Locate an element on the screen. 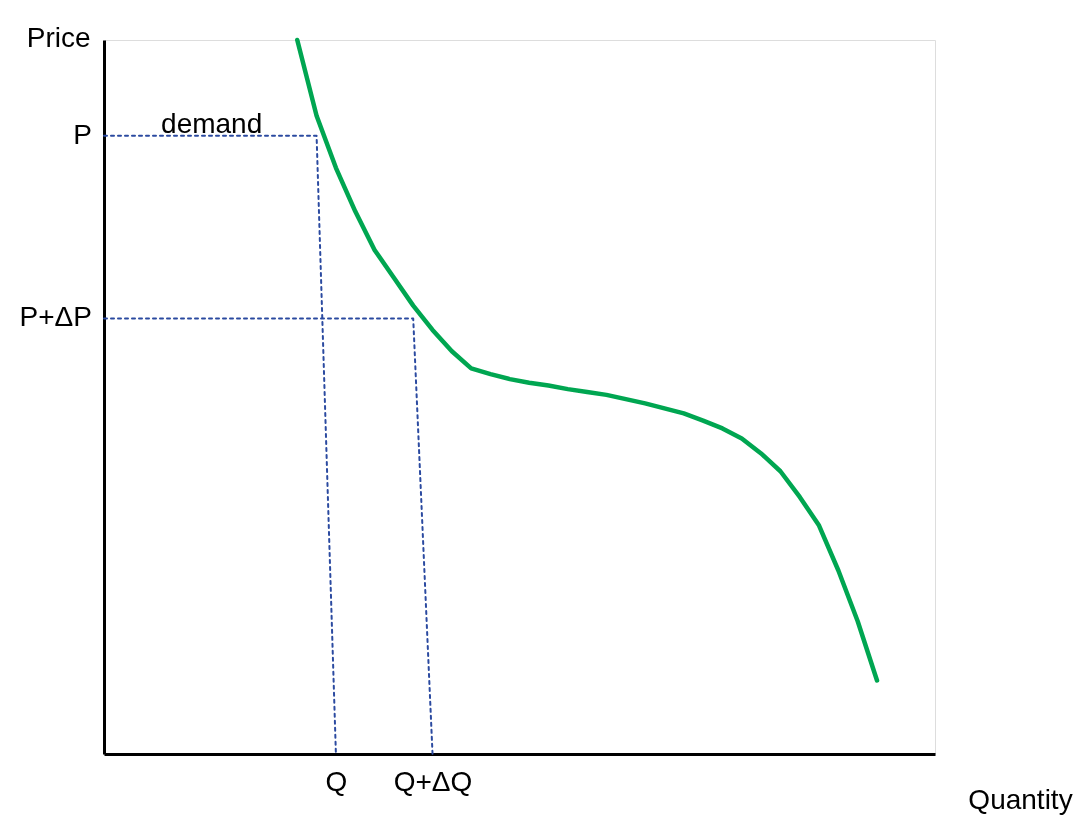 The image size is (1086, 817). text: P+ΔP is located at coordinates (55, 317).